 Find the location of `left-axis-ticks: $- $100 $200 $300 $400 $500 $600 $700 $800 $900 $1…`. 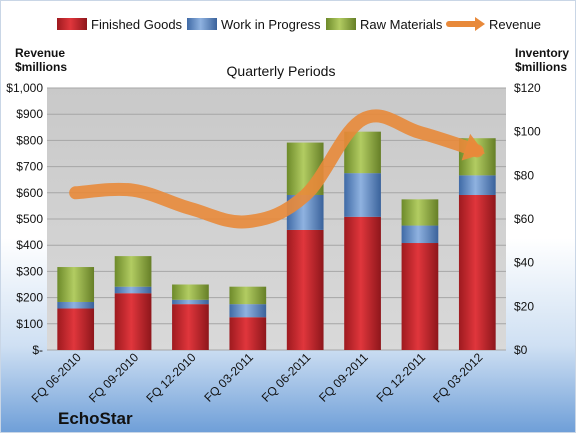

left-axis-ticks: $- $100 $200 $300 $400 $500 $600 $700 $800 $900 $1… is located at coordinates (24, 219).